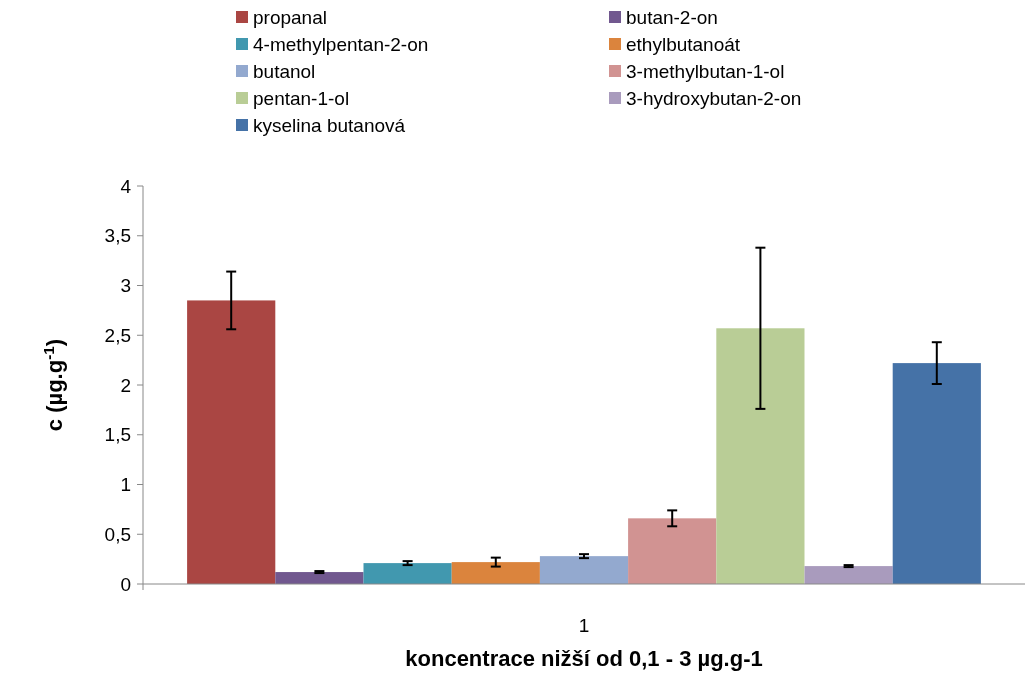 This screenshot has height=673, width=1034. Describe the element at coordinates (117, 534) in the screenshot. I see `y-tick-label: 0,5` at that location.